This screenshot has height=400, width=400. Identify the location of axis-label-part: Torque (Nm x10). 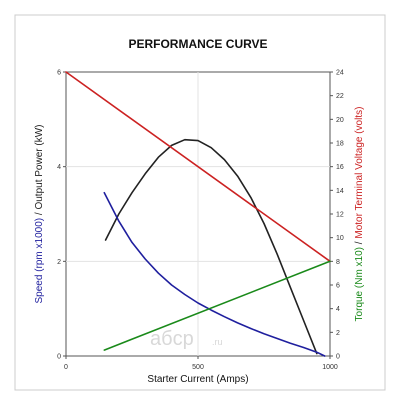
(359, 284).